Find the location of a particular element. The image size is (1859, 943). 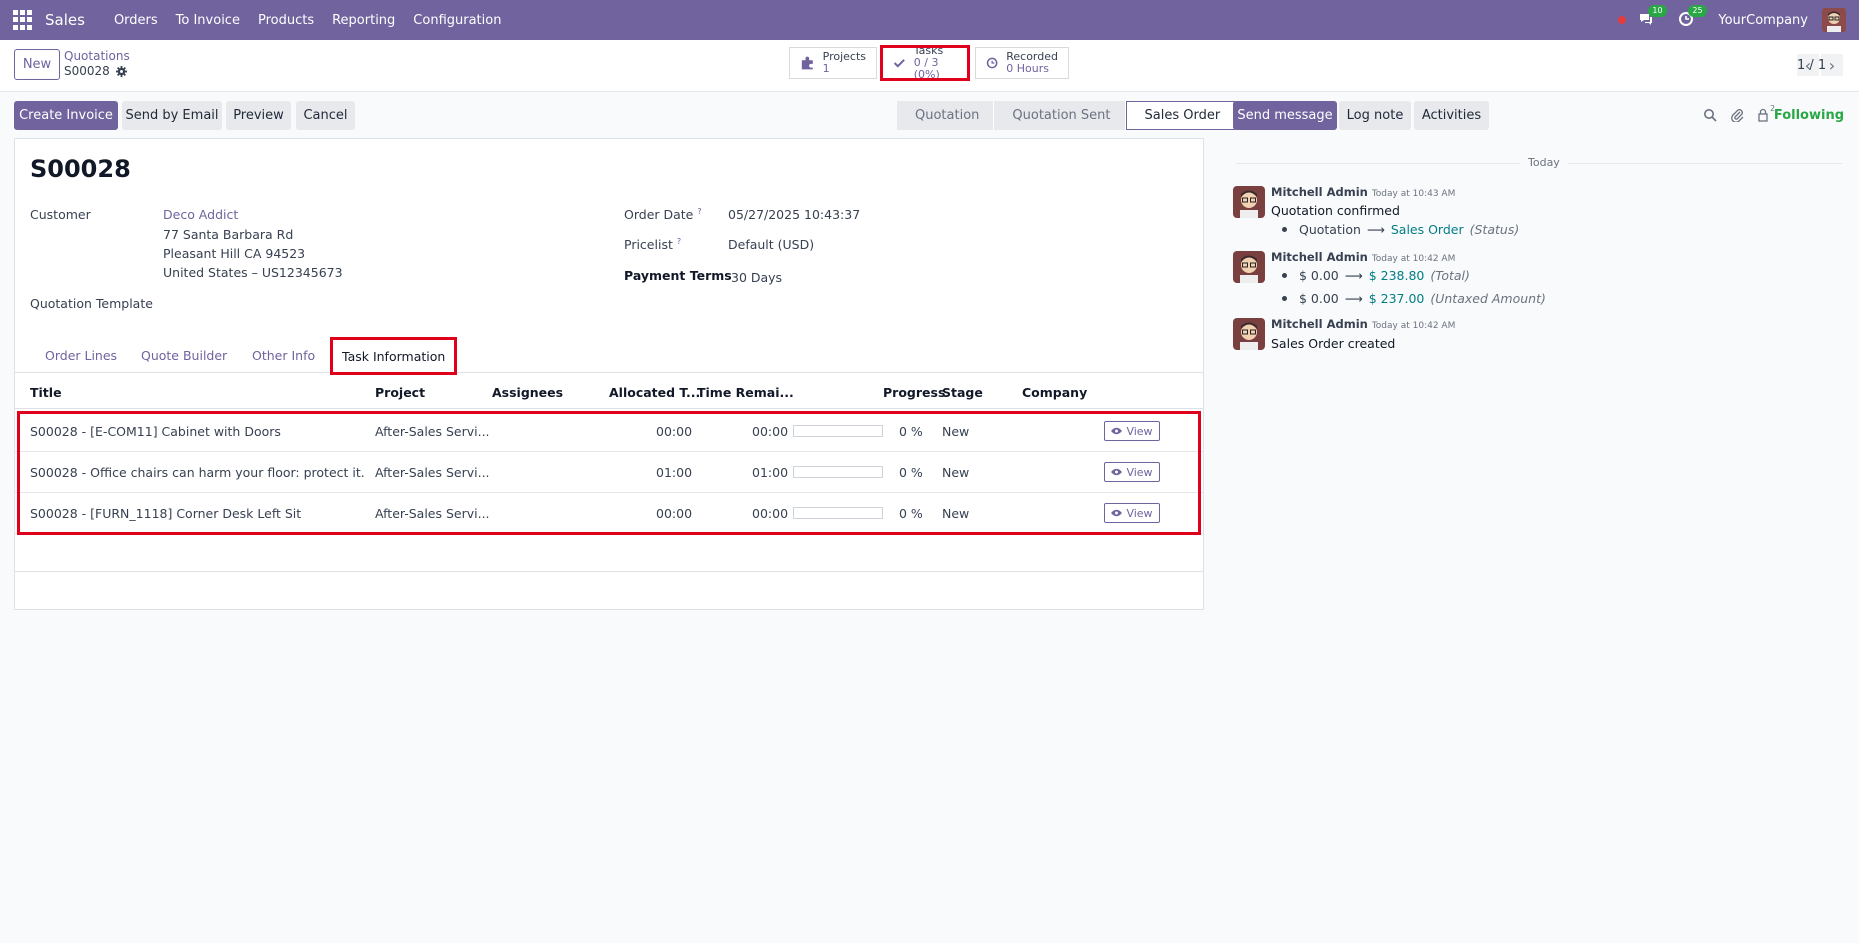

tasks-smart-button: Tasks 0 / 3 (0%) is located at coordinates (925, 63).